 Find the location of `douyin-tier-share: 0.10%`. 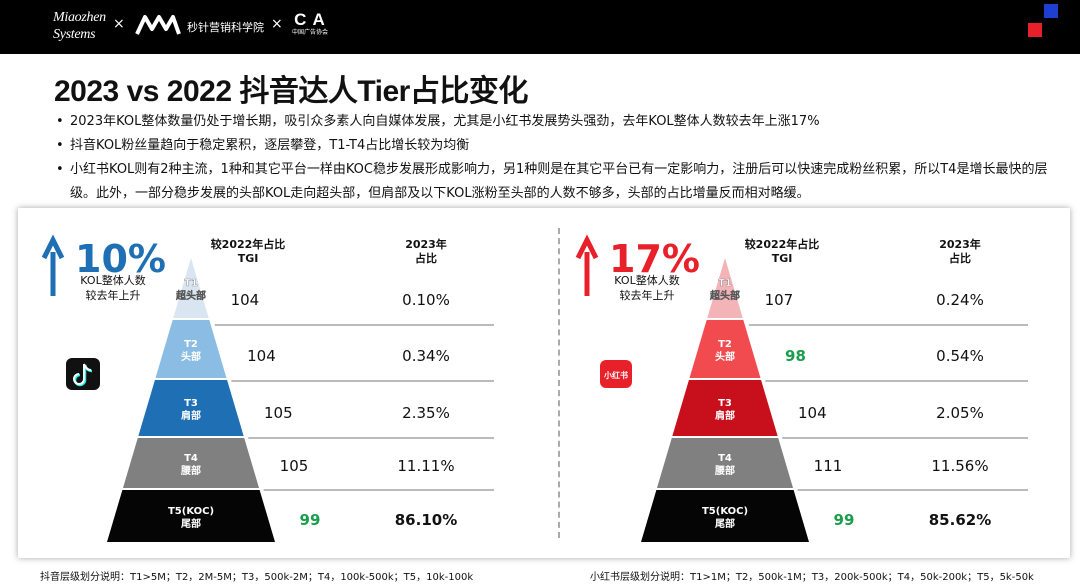

douyin-tier-share: 0.10% is located at coordinates (426, 300).